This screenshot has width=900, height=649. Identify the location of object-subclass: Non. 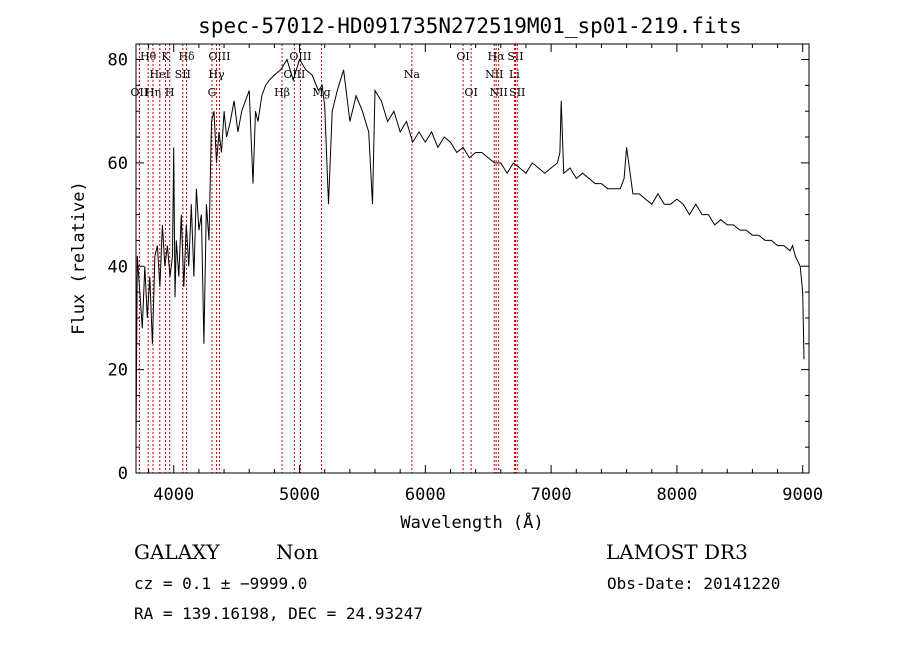
(297, 552).